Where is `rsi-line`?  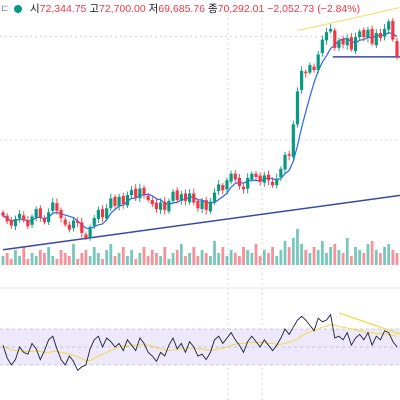 rsi-line is located at coordinates (200, 342).